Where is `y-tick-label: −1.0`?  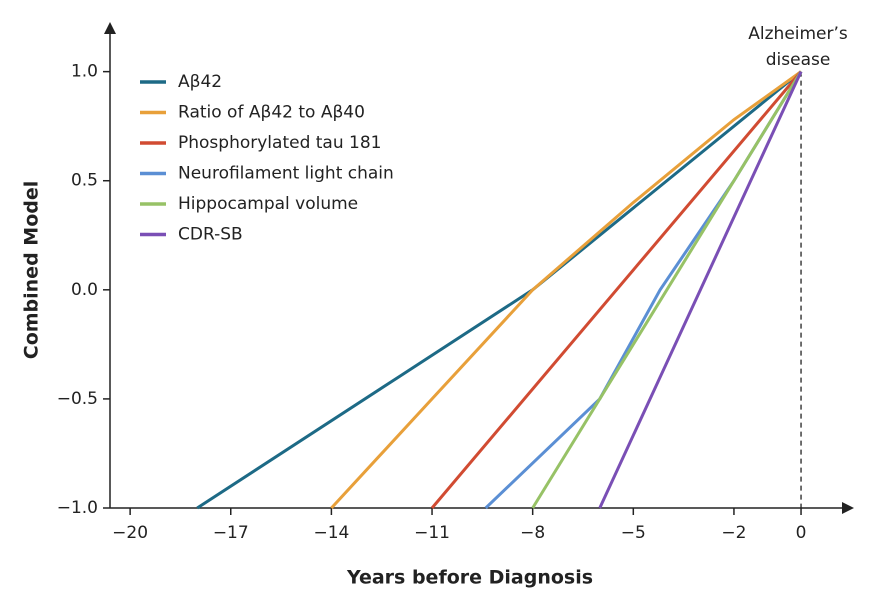
y-tick-label: −1.0 is located at coordinates (77, 508).